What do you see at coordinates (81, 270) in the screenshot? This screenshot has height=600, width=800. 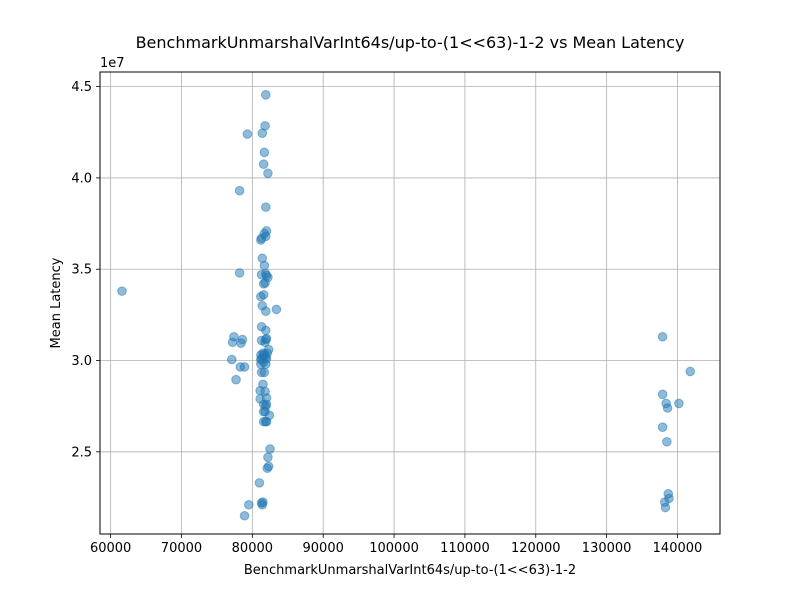 I see `y-tick-label: 3.5` at bounding box center [81, 270].